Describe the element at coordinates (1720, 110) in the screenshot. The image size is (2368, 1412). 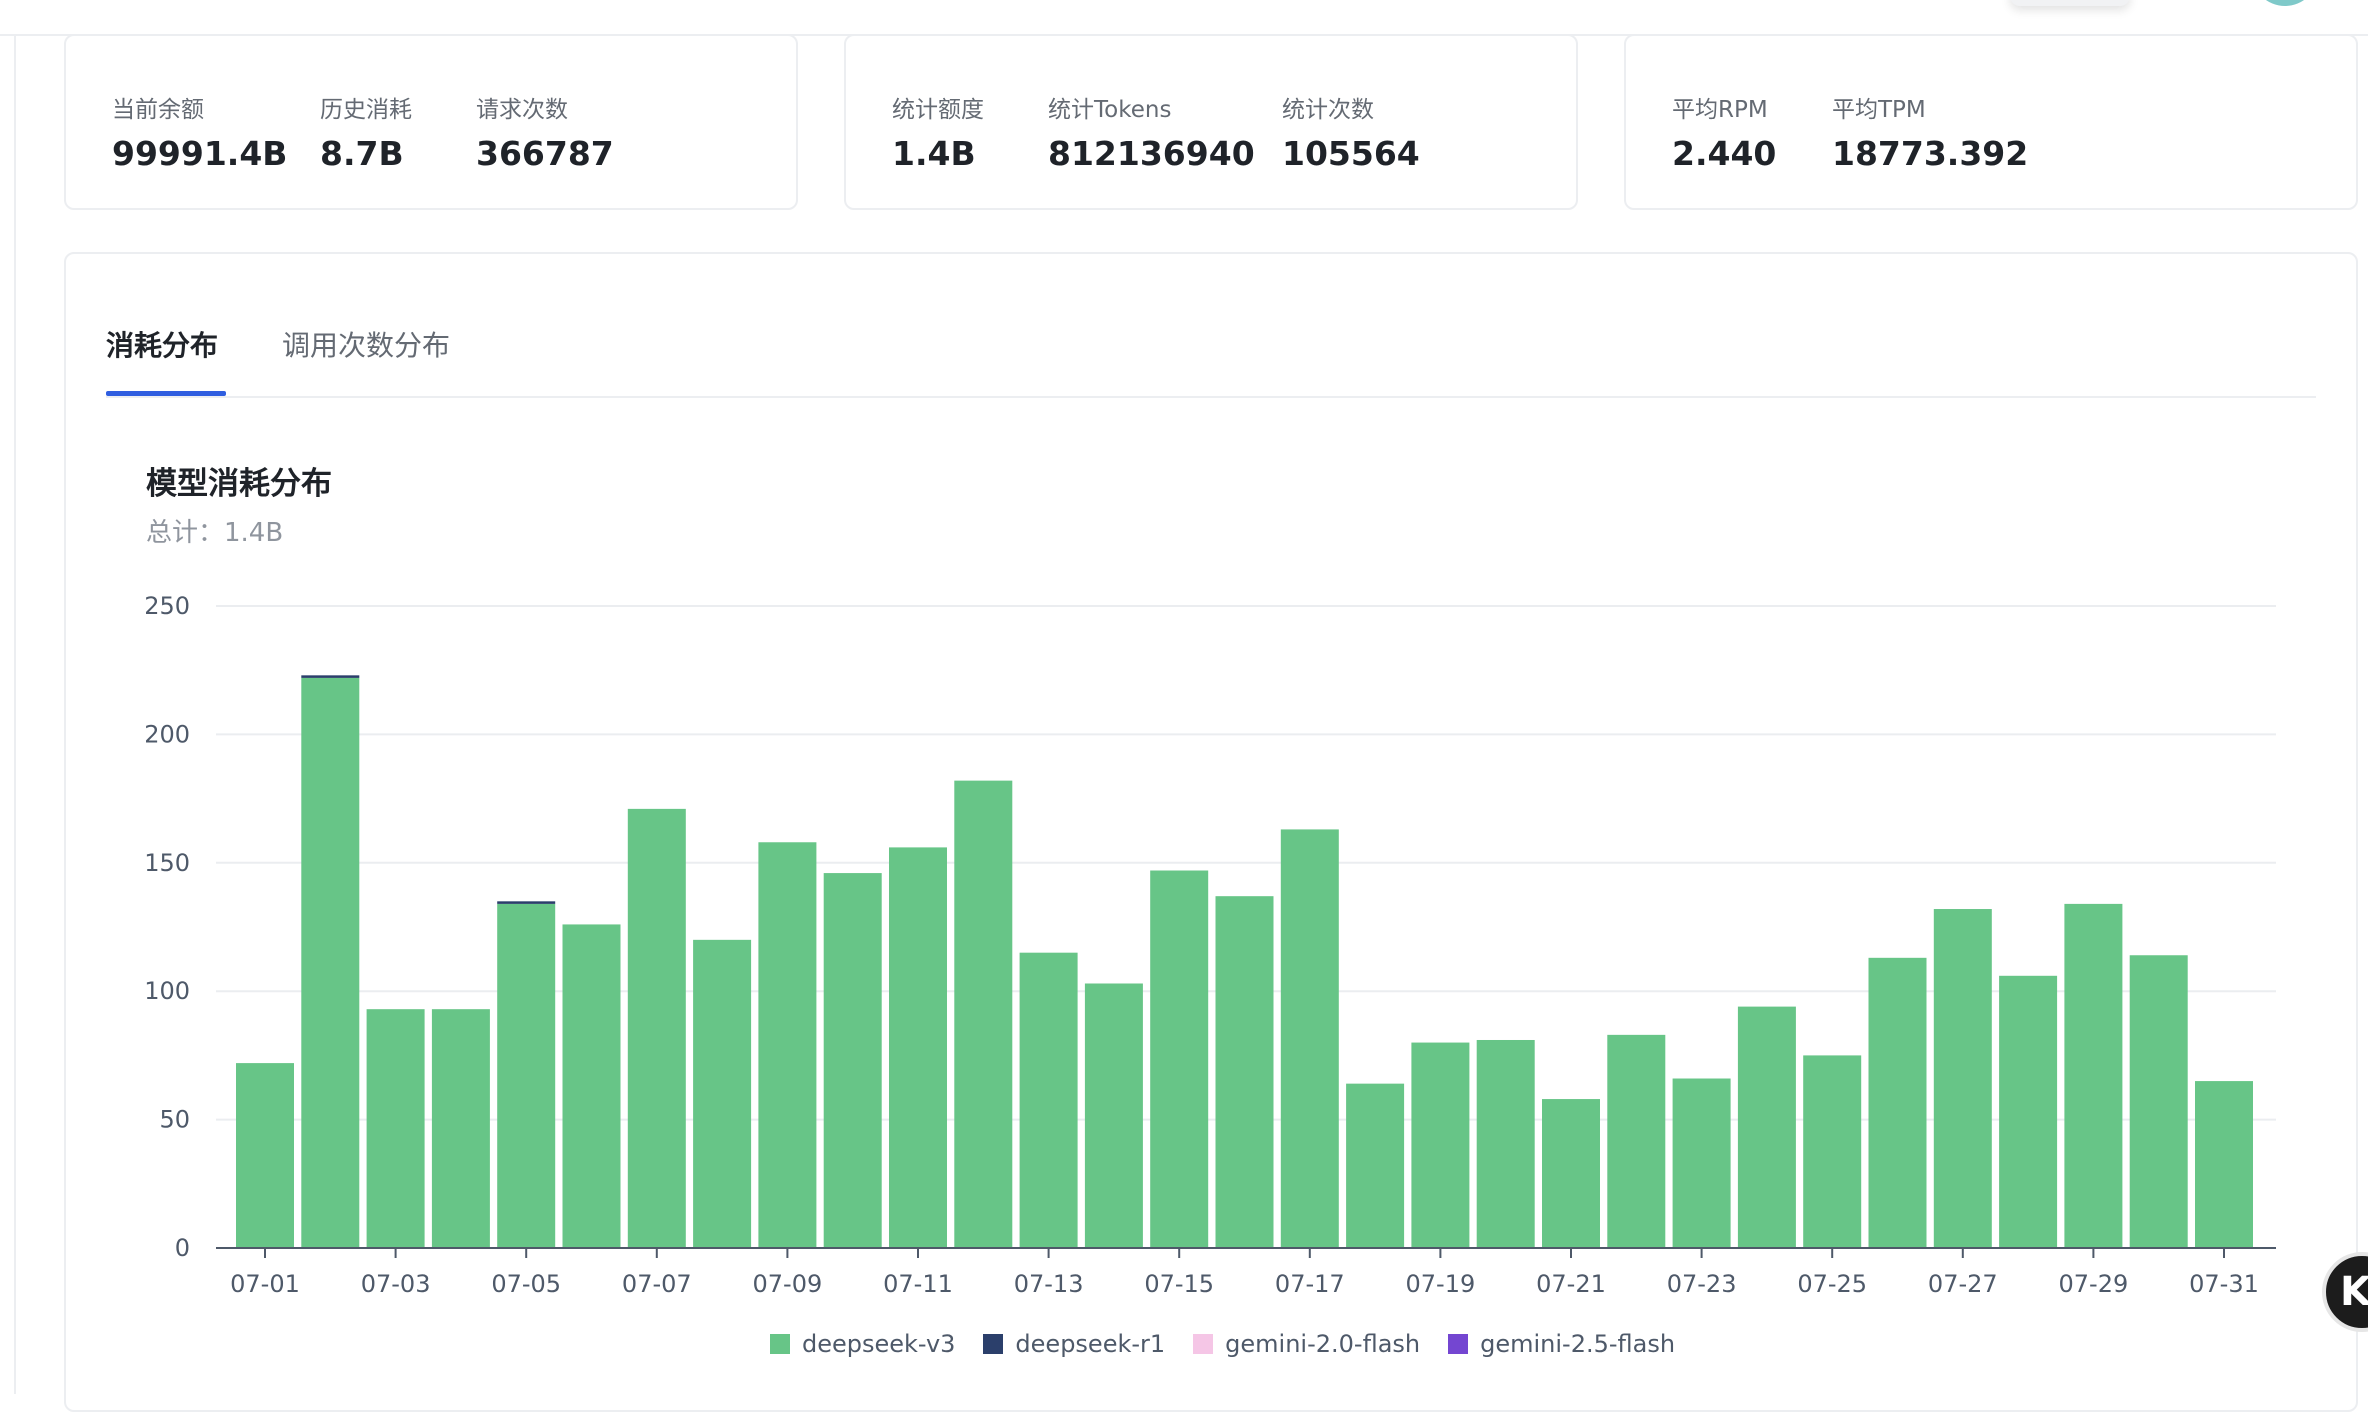
I see `stat-label: 平均RPM` at that location.